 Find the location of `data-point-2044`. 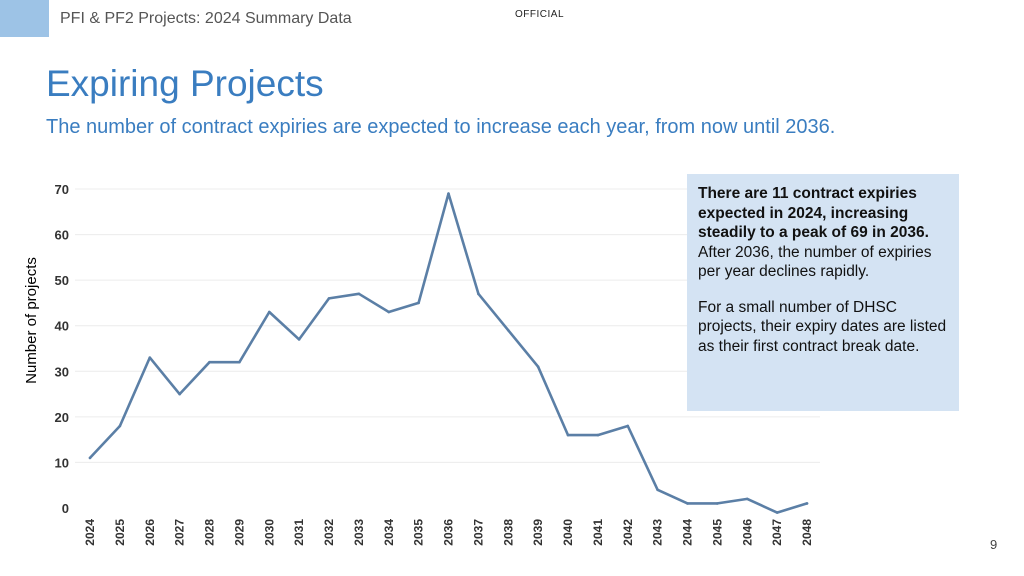

data-point-2044 is located at coordinates (687, 503).